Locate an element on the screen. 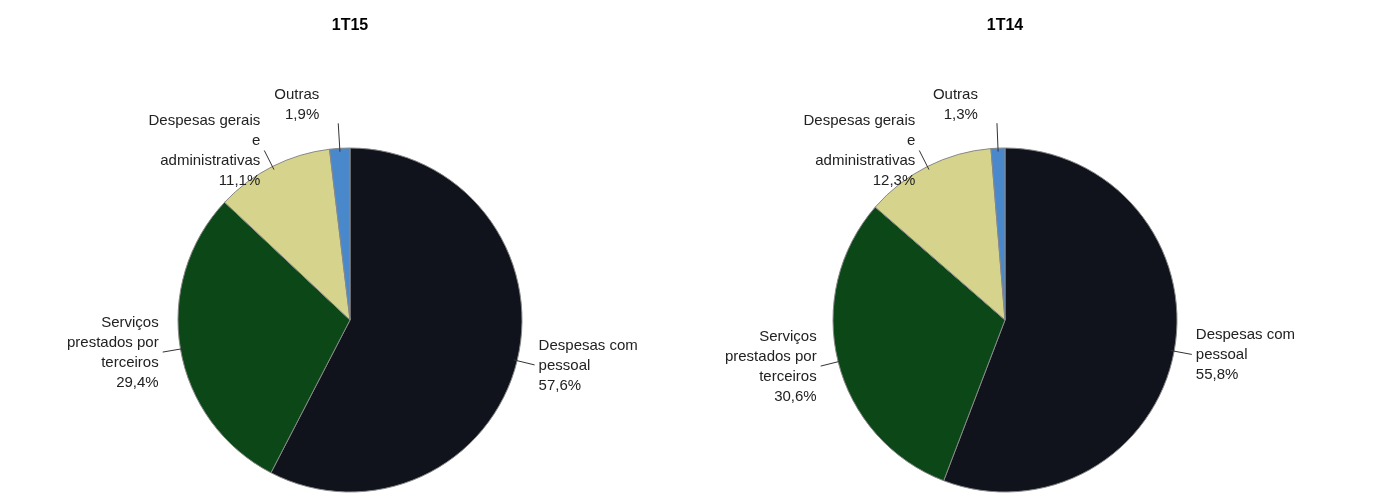  data-label: 29,4% is located at coordinates (137, 382).